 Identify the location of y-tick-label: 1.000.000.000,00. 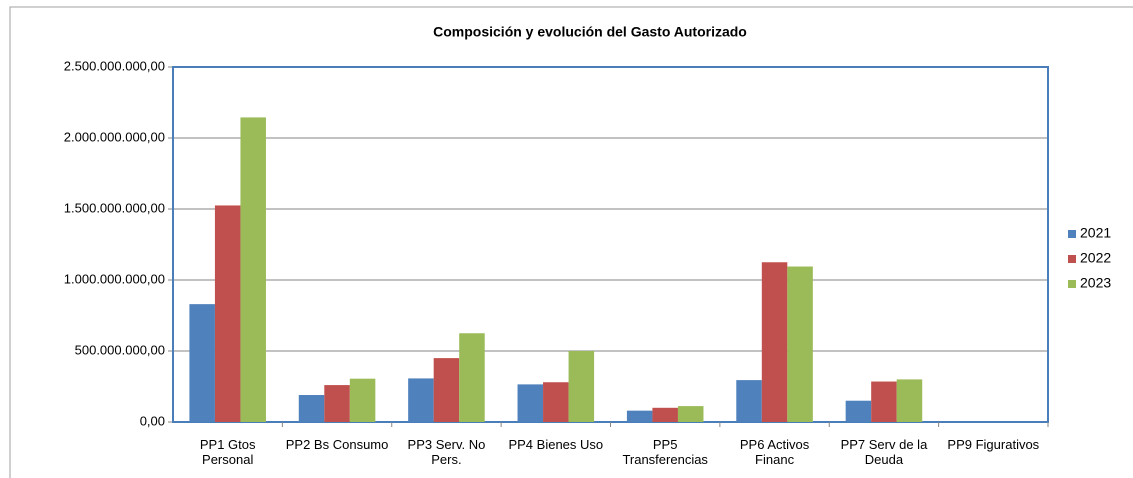
(114, 278).